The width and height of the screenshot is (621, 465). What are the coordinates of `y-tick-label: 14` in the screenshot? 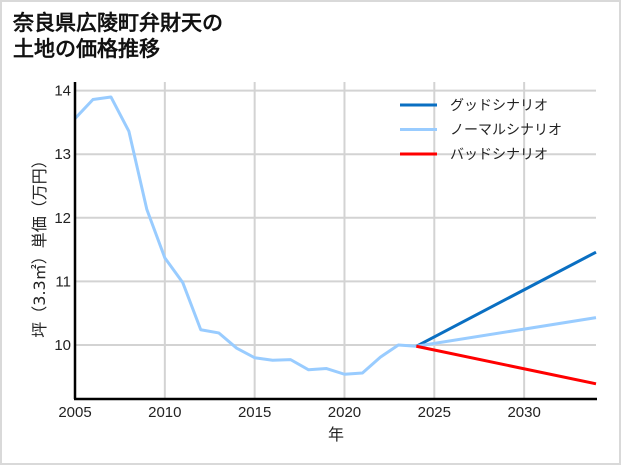 It's located at (62, 91).